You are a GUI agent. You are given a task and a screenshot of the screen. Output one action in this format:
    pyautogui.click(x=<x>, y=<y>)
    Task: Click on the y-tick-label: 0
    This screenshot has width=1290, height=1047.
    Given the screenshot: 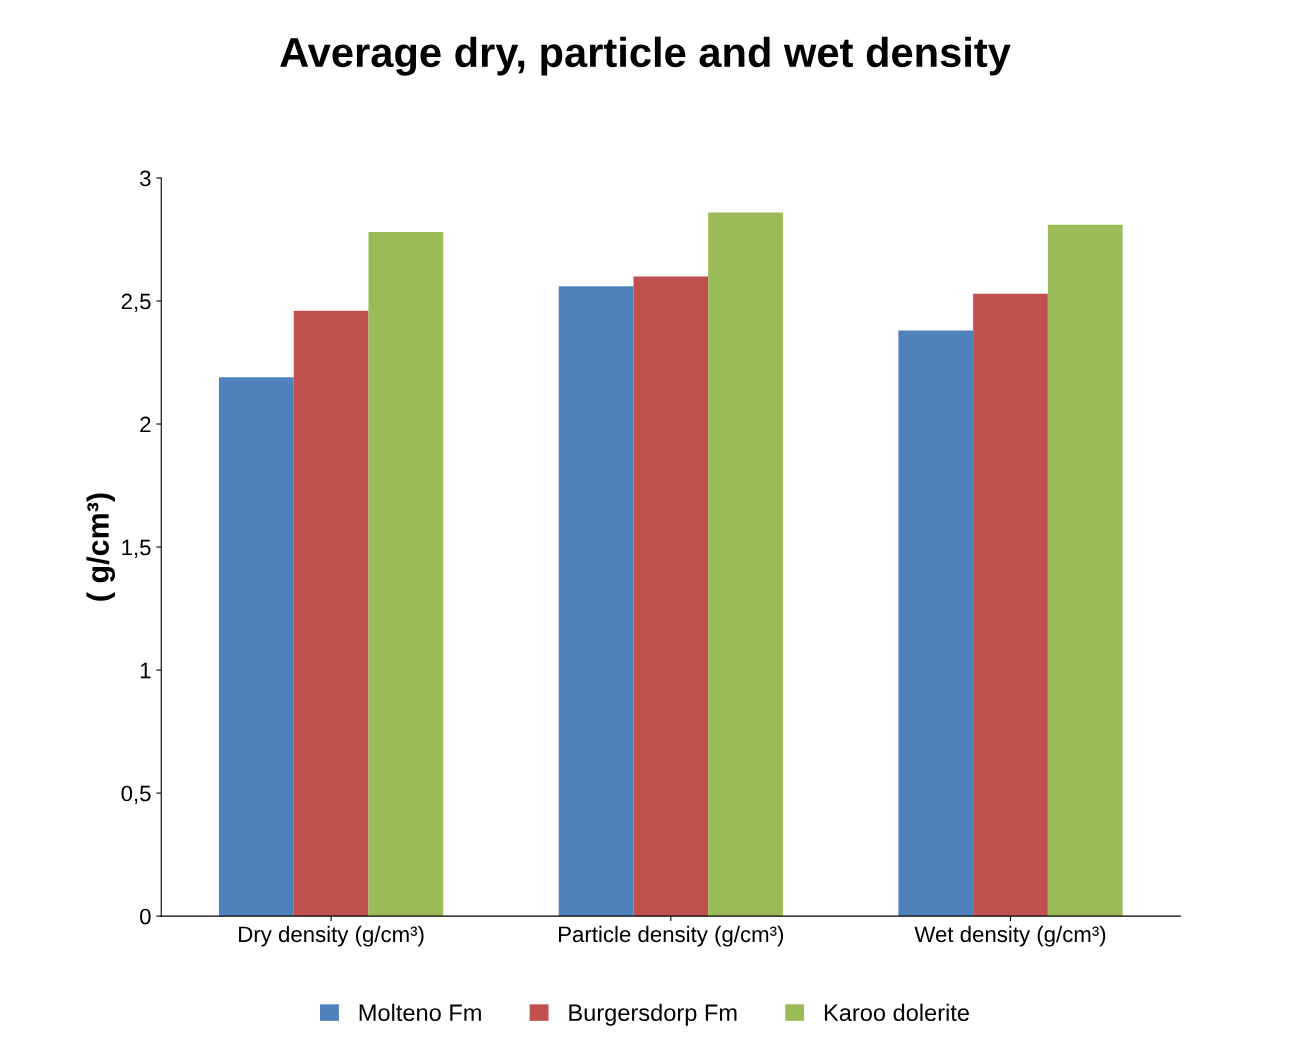 What is the action you would take?
    pyautogui.click(x=145, y=916)
    